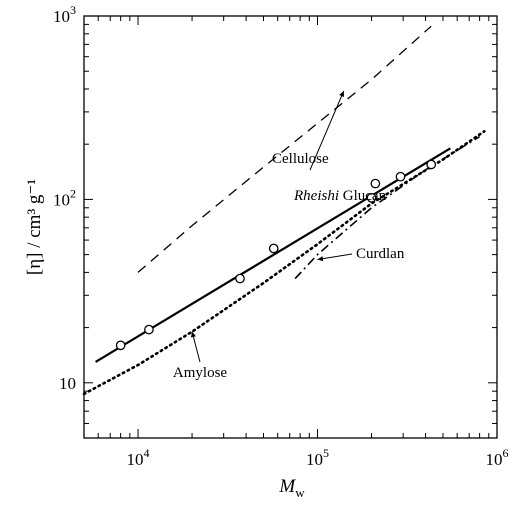 The height and width of the screenshot is (505, 517). I want to click on x-axis-title: Mw, so click(291, 488).